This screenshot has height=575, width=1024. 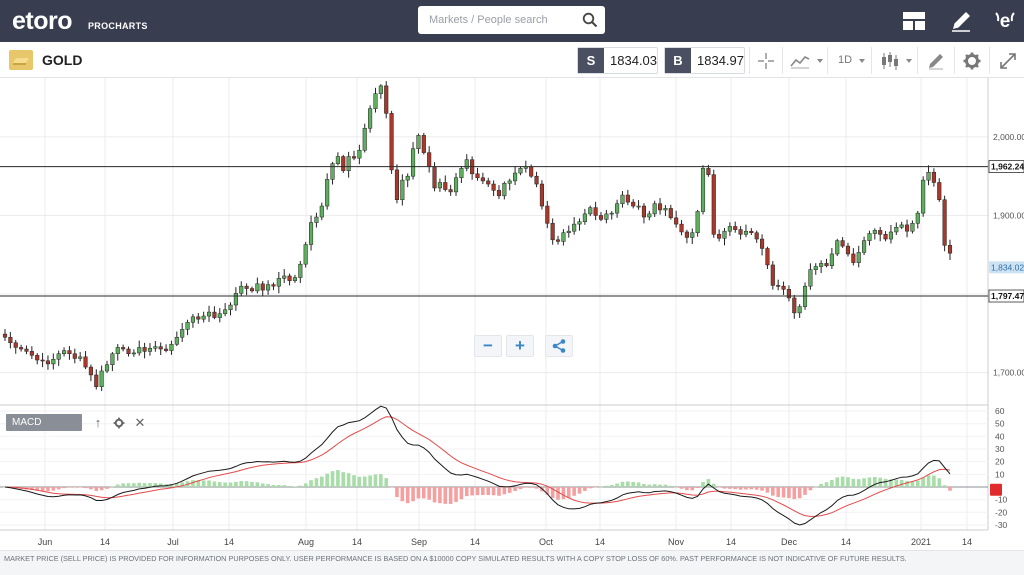 I want to click on drawing-tools-button, so click(x=935, y=60).